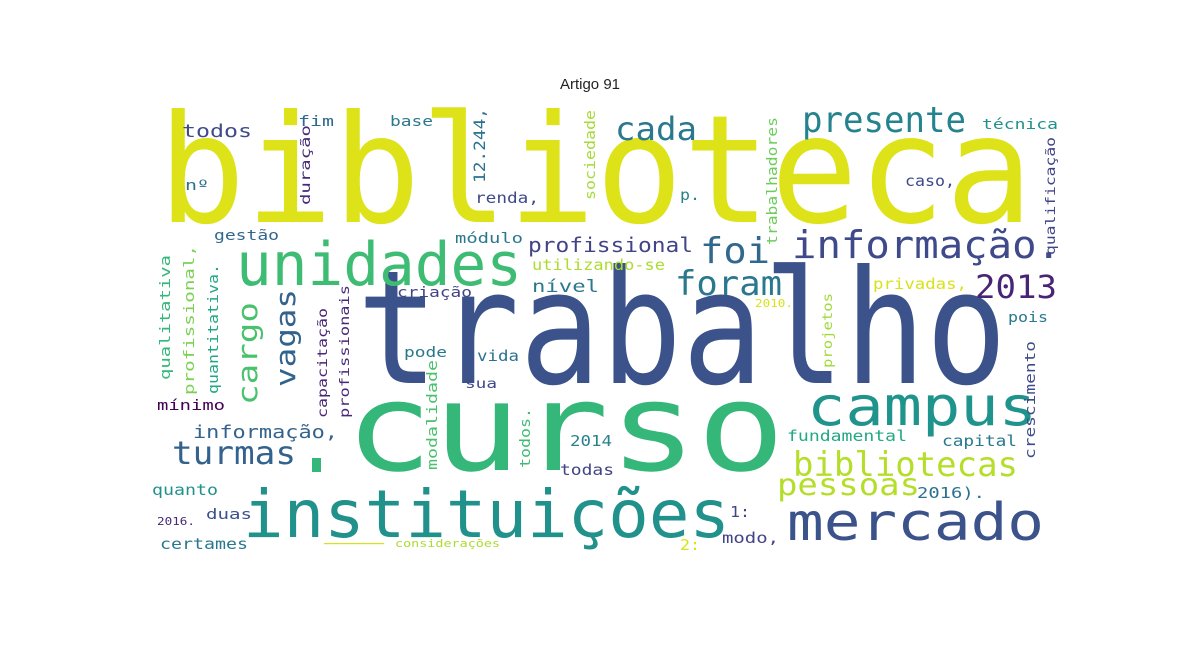 This screenshot has height=650, width=1180. Describe the element at coordinates (526, 438) in the screenshot. I see `word: todos.` at that location.